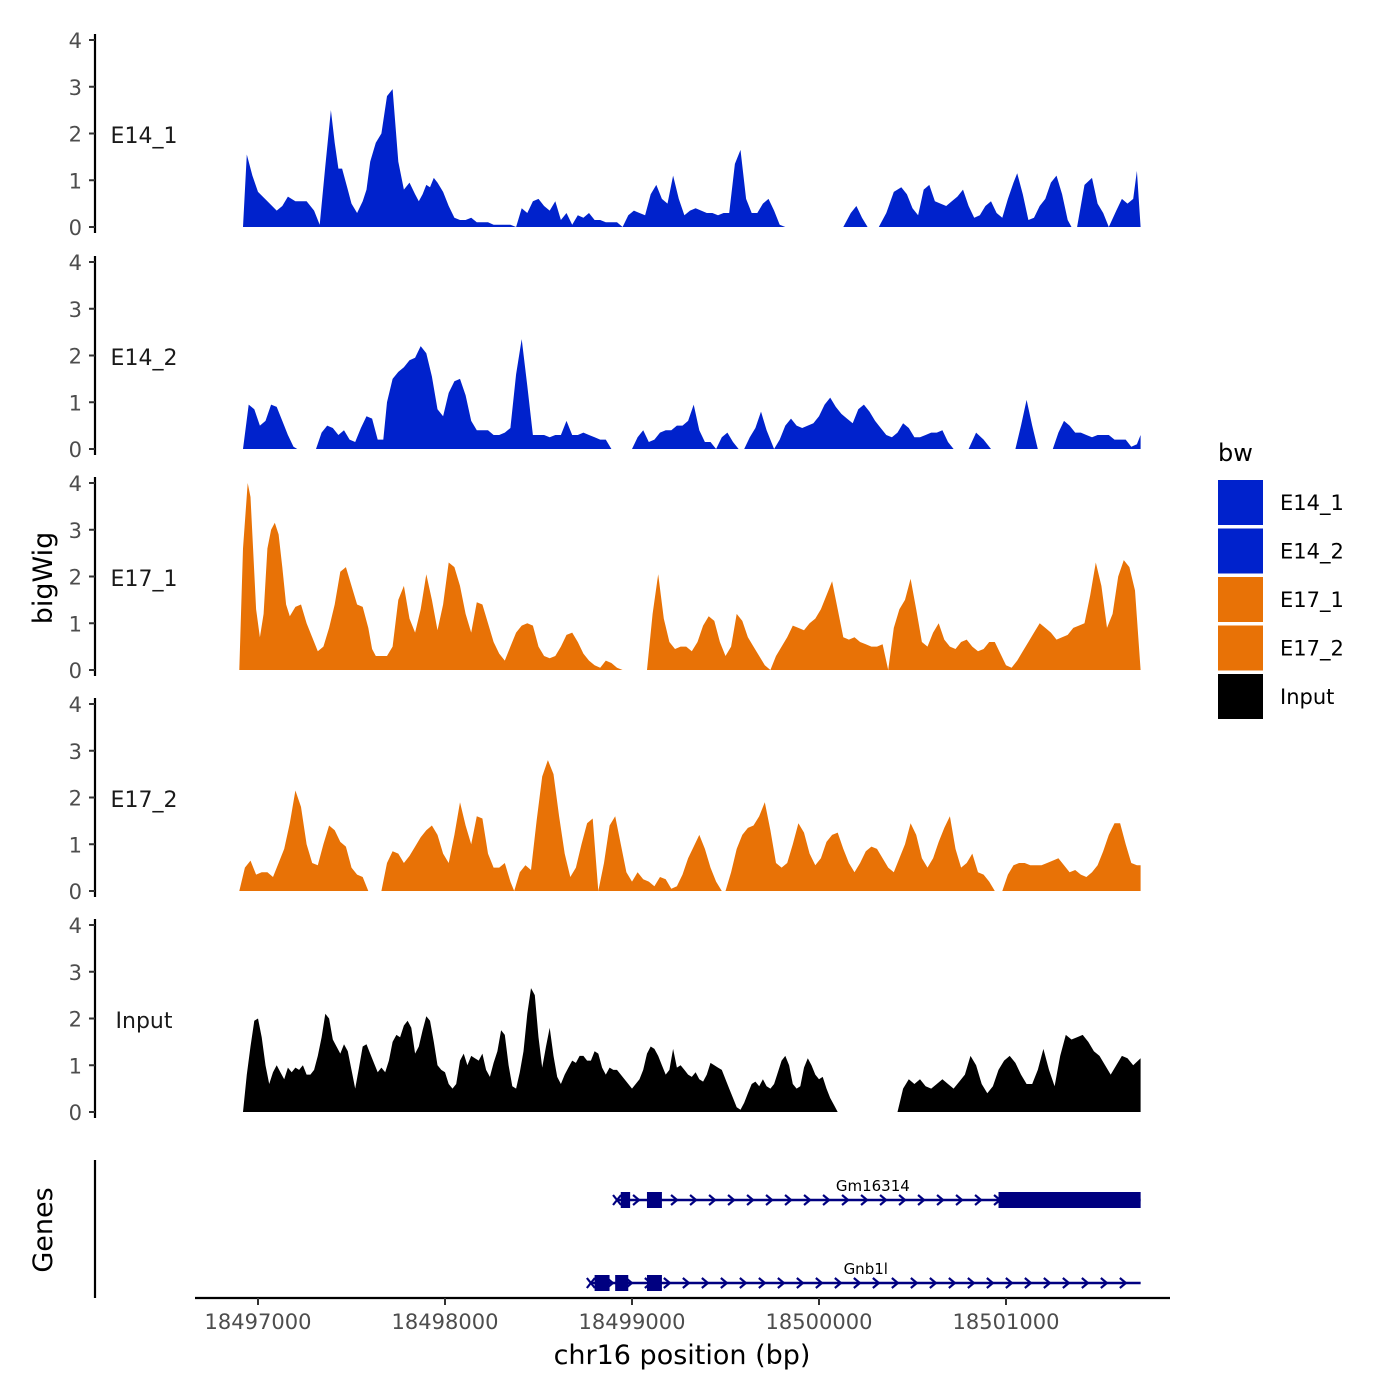 This screenshot has height=1400, width=1400. What do you see at coordinates (144, 1021) in the screenshot?
I see `track-label: Input` at bounding box center [144, 1021].